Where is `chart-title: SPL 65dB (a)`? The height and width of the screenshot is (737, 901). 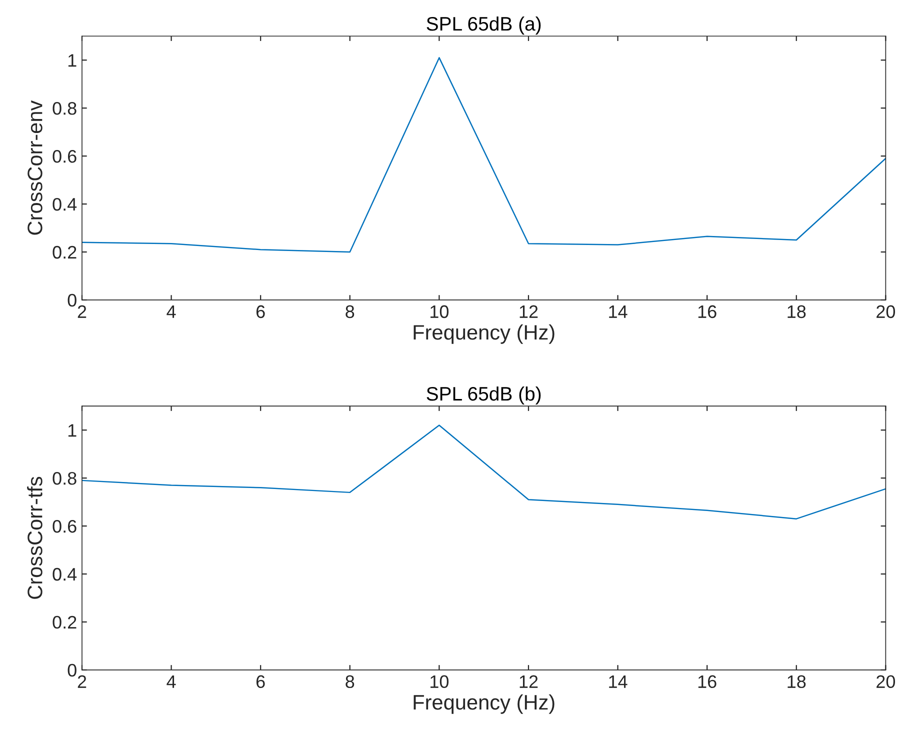 chart-title: SPL 65dB (a) is located at coordinates (483, 25).